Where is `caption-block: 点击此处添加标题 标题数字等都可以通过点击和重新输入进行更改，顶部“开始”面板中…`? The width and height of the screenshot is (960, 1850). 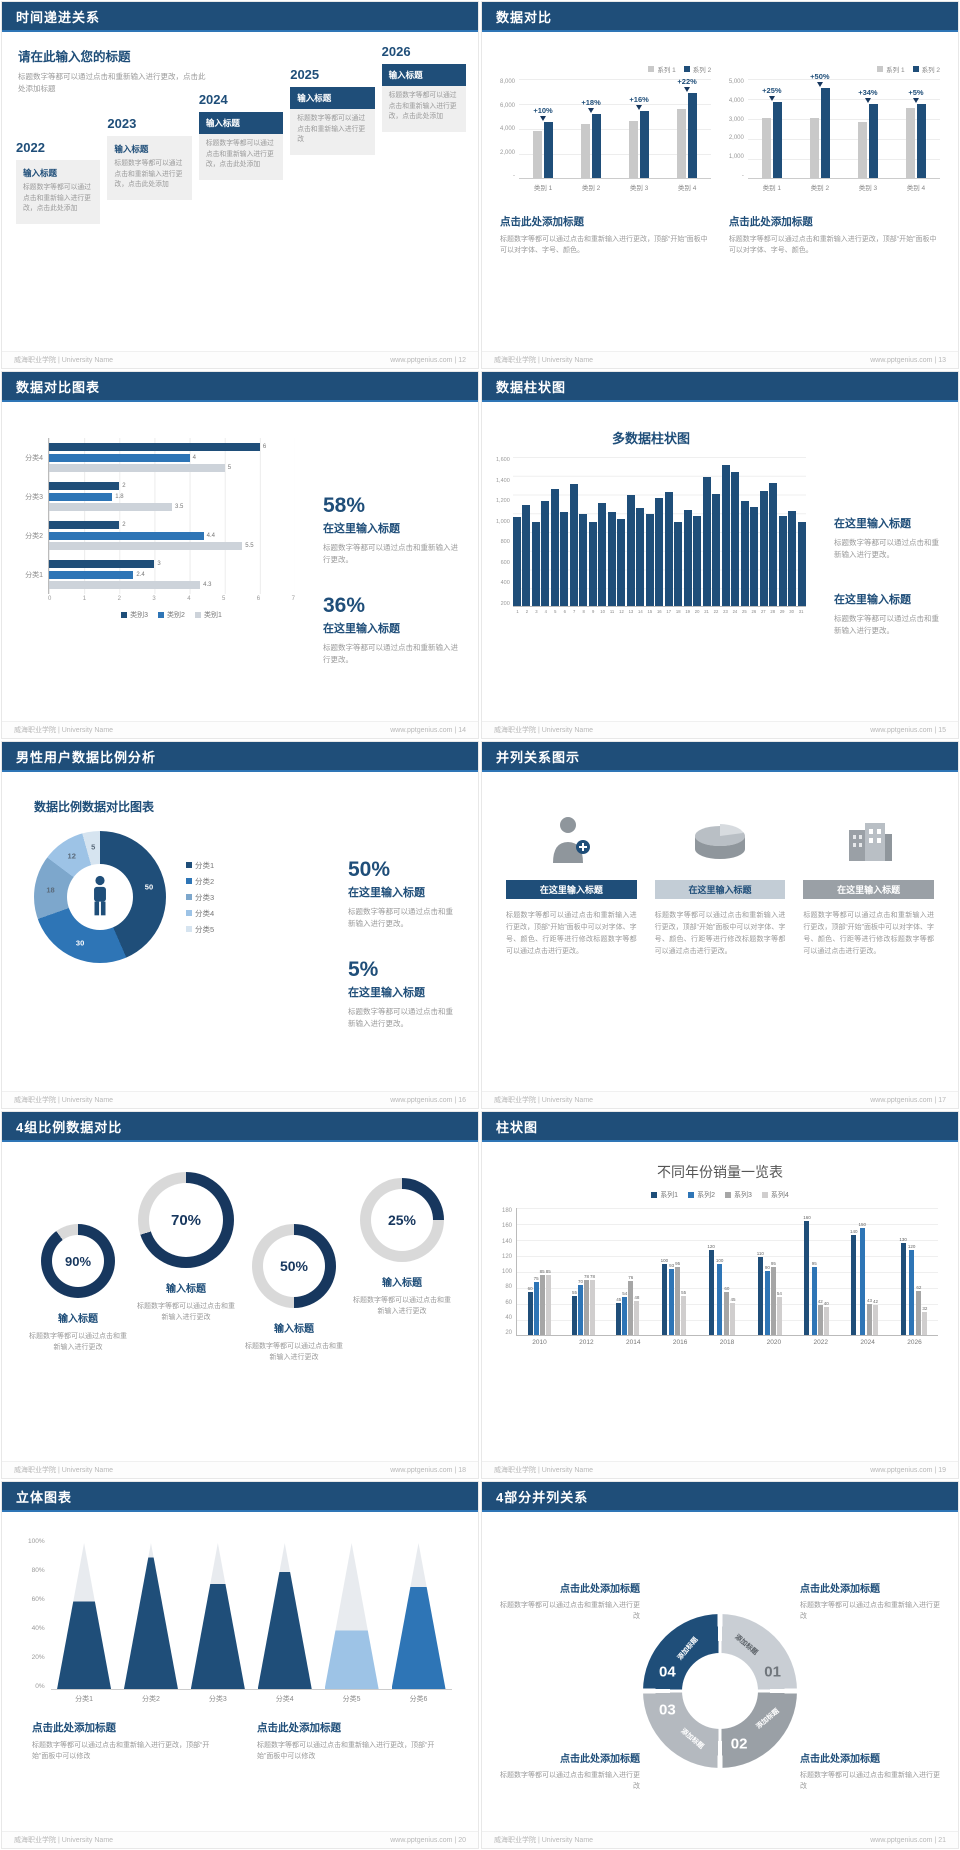
caption-block: 点击此处添加标题 标题数字等都可以通过点击和重新输入进行更改，顶部“开始”面板中… is located at coordinates (352, 1741).